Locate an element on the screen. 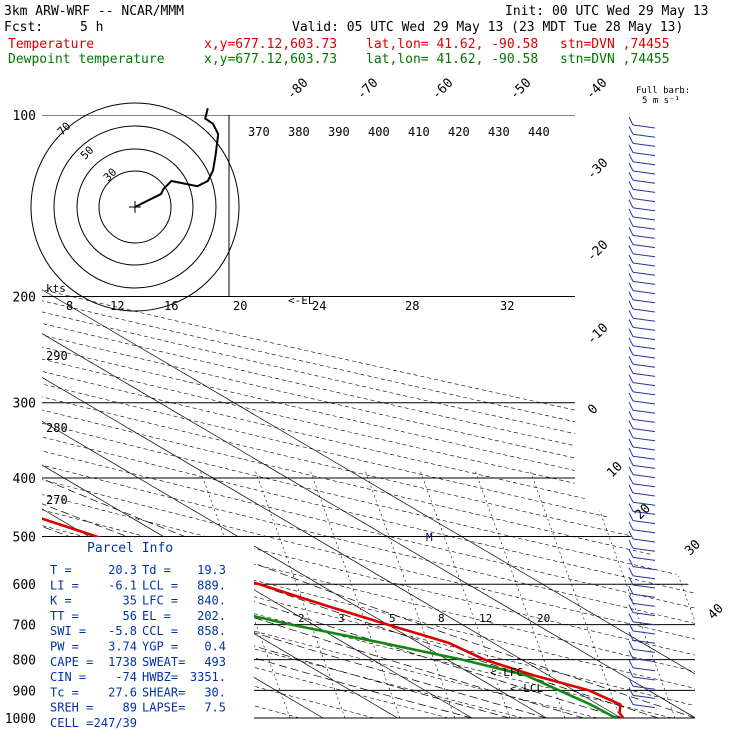  parcel-info-key: LCL = is located at coordinates (160, 585).